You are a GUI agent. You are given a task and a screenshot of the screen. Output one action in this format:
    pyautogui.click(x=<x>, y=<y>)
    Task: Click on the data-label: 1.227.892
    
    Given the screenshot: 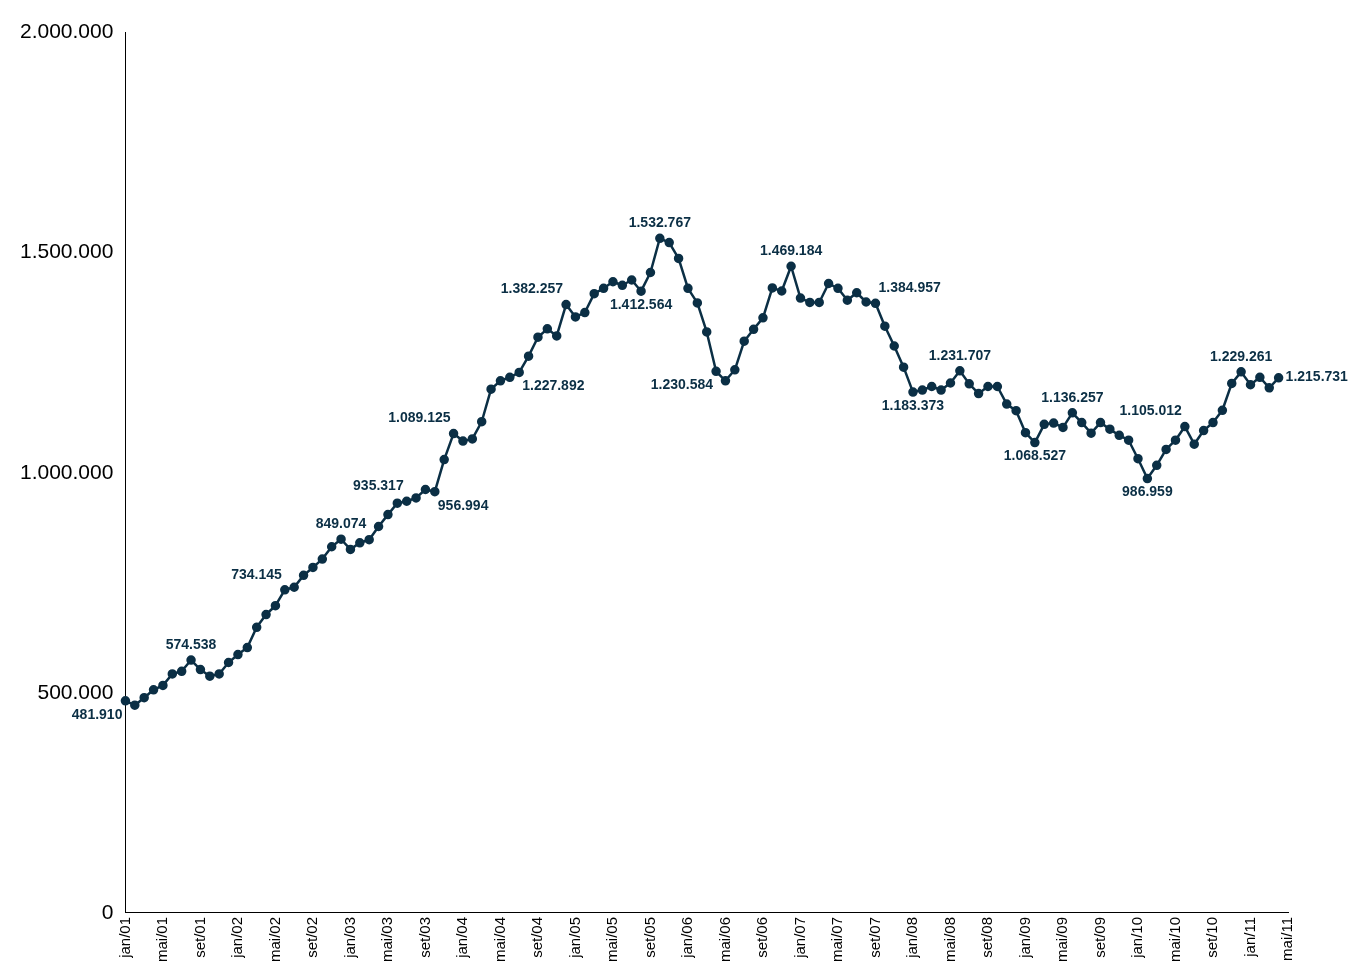 What is the action you would take?
    pyautogui.click(x=553, y=385)
    